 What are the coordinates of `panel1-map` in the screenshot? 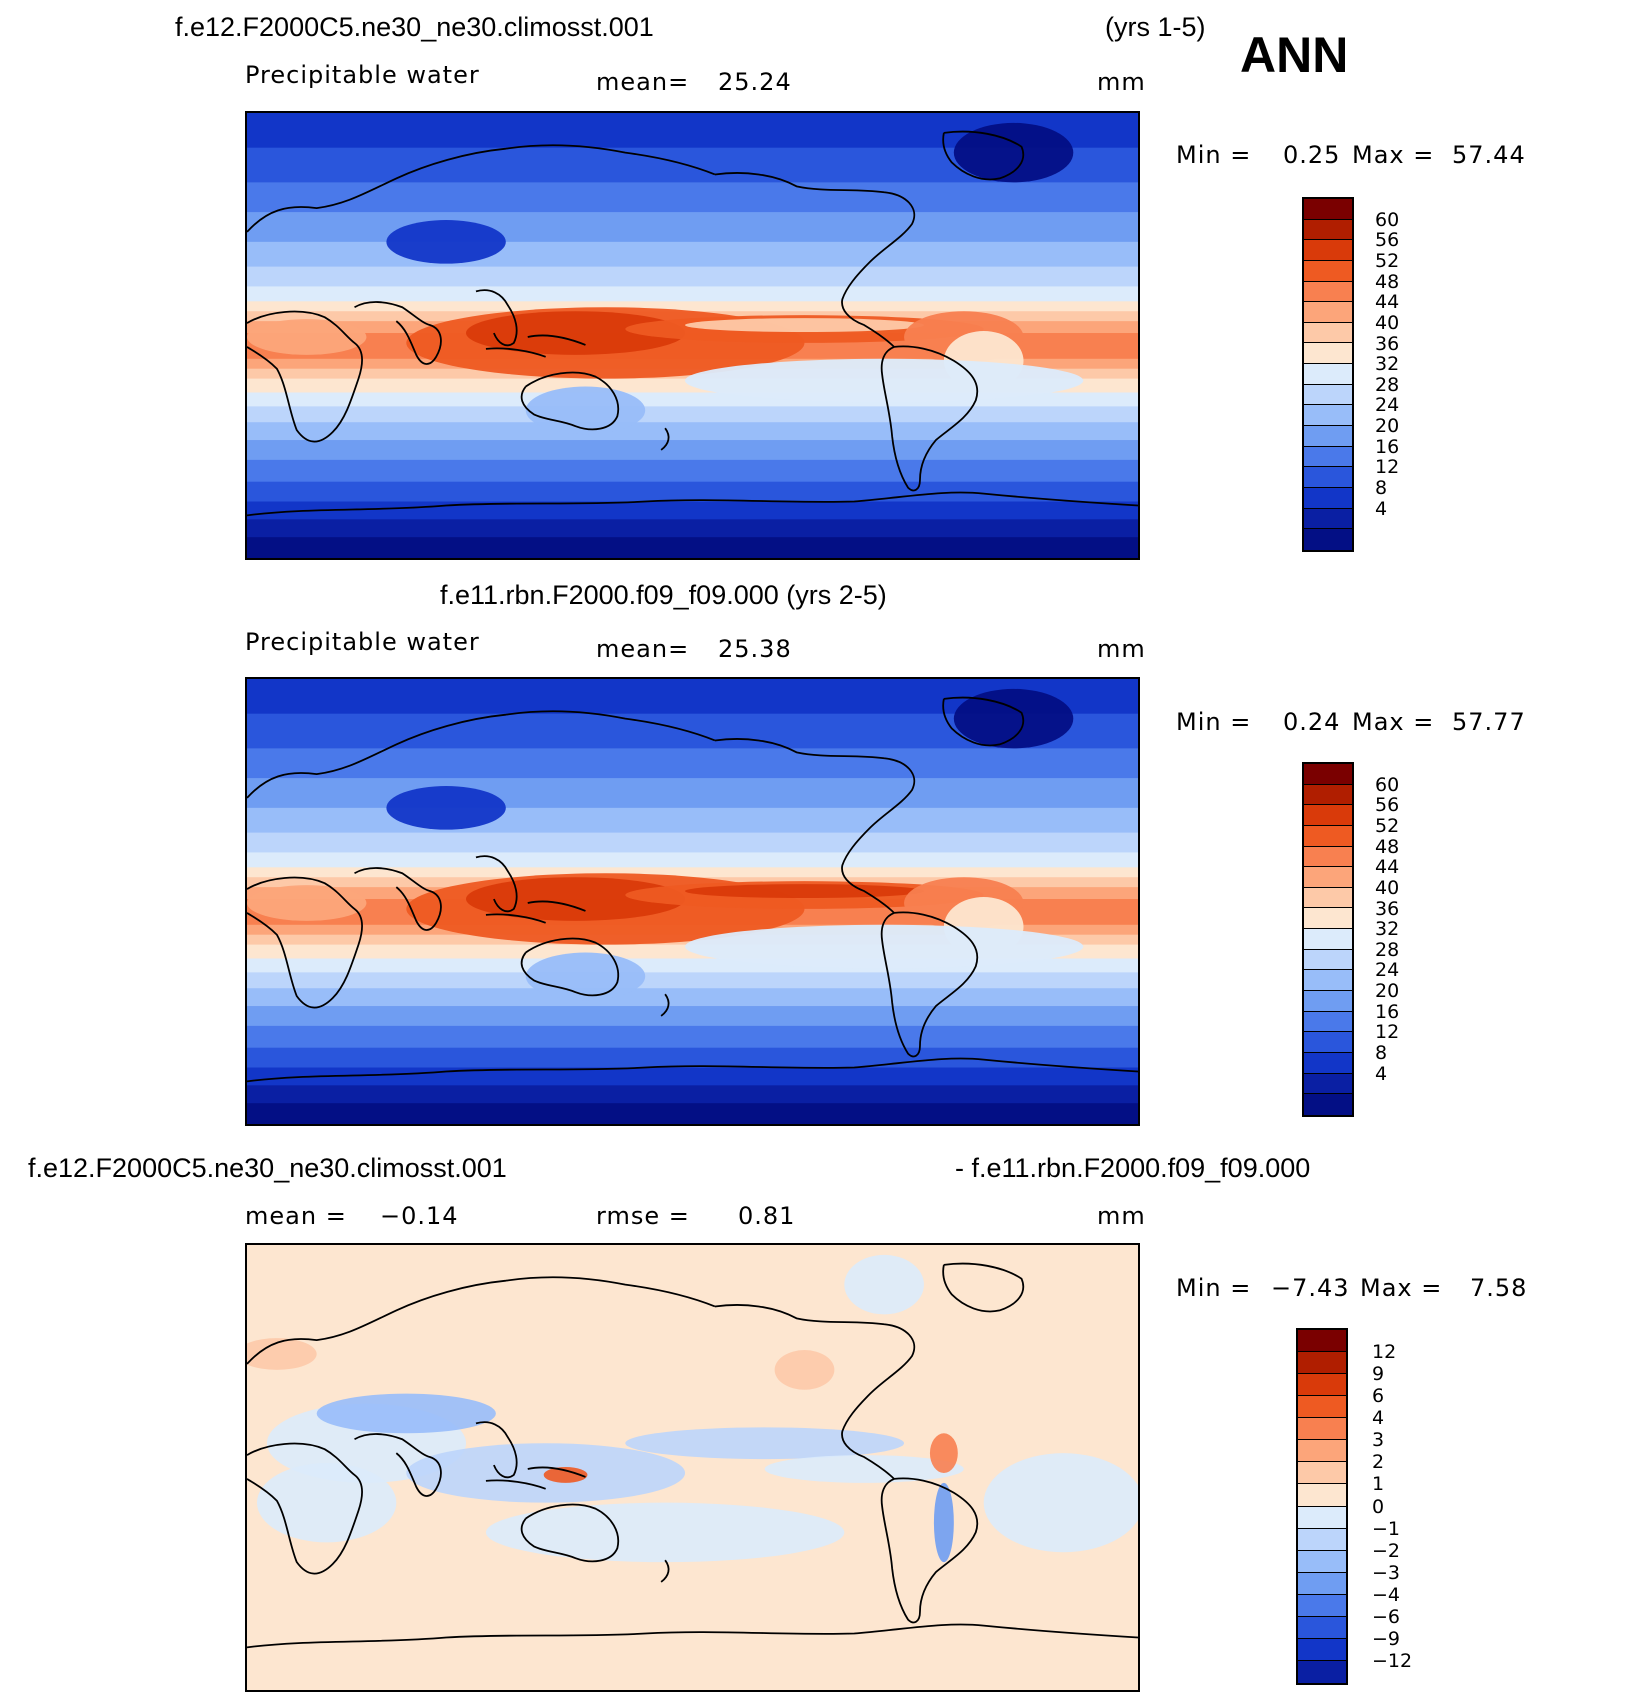 It's located at (692, 335).